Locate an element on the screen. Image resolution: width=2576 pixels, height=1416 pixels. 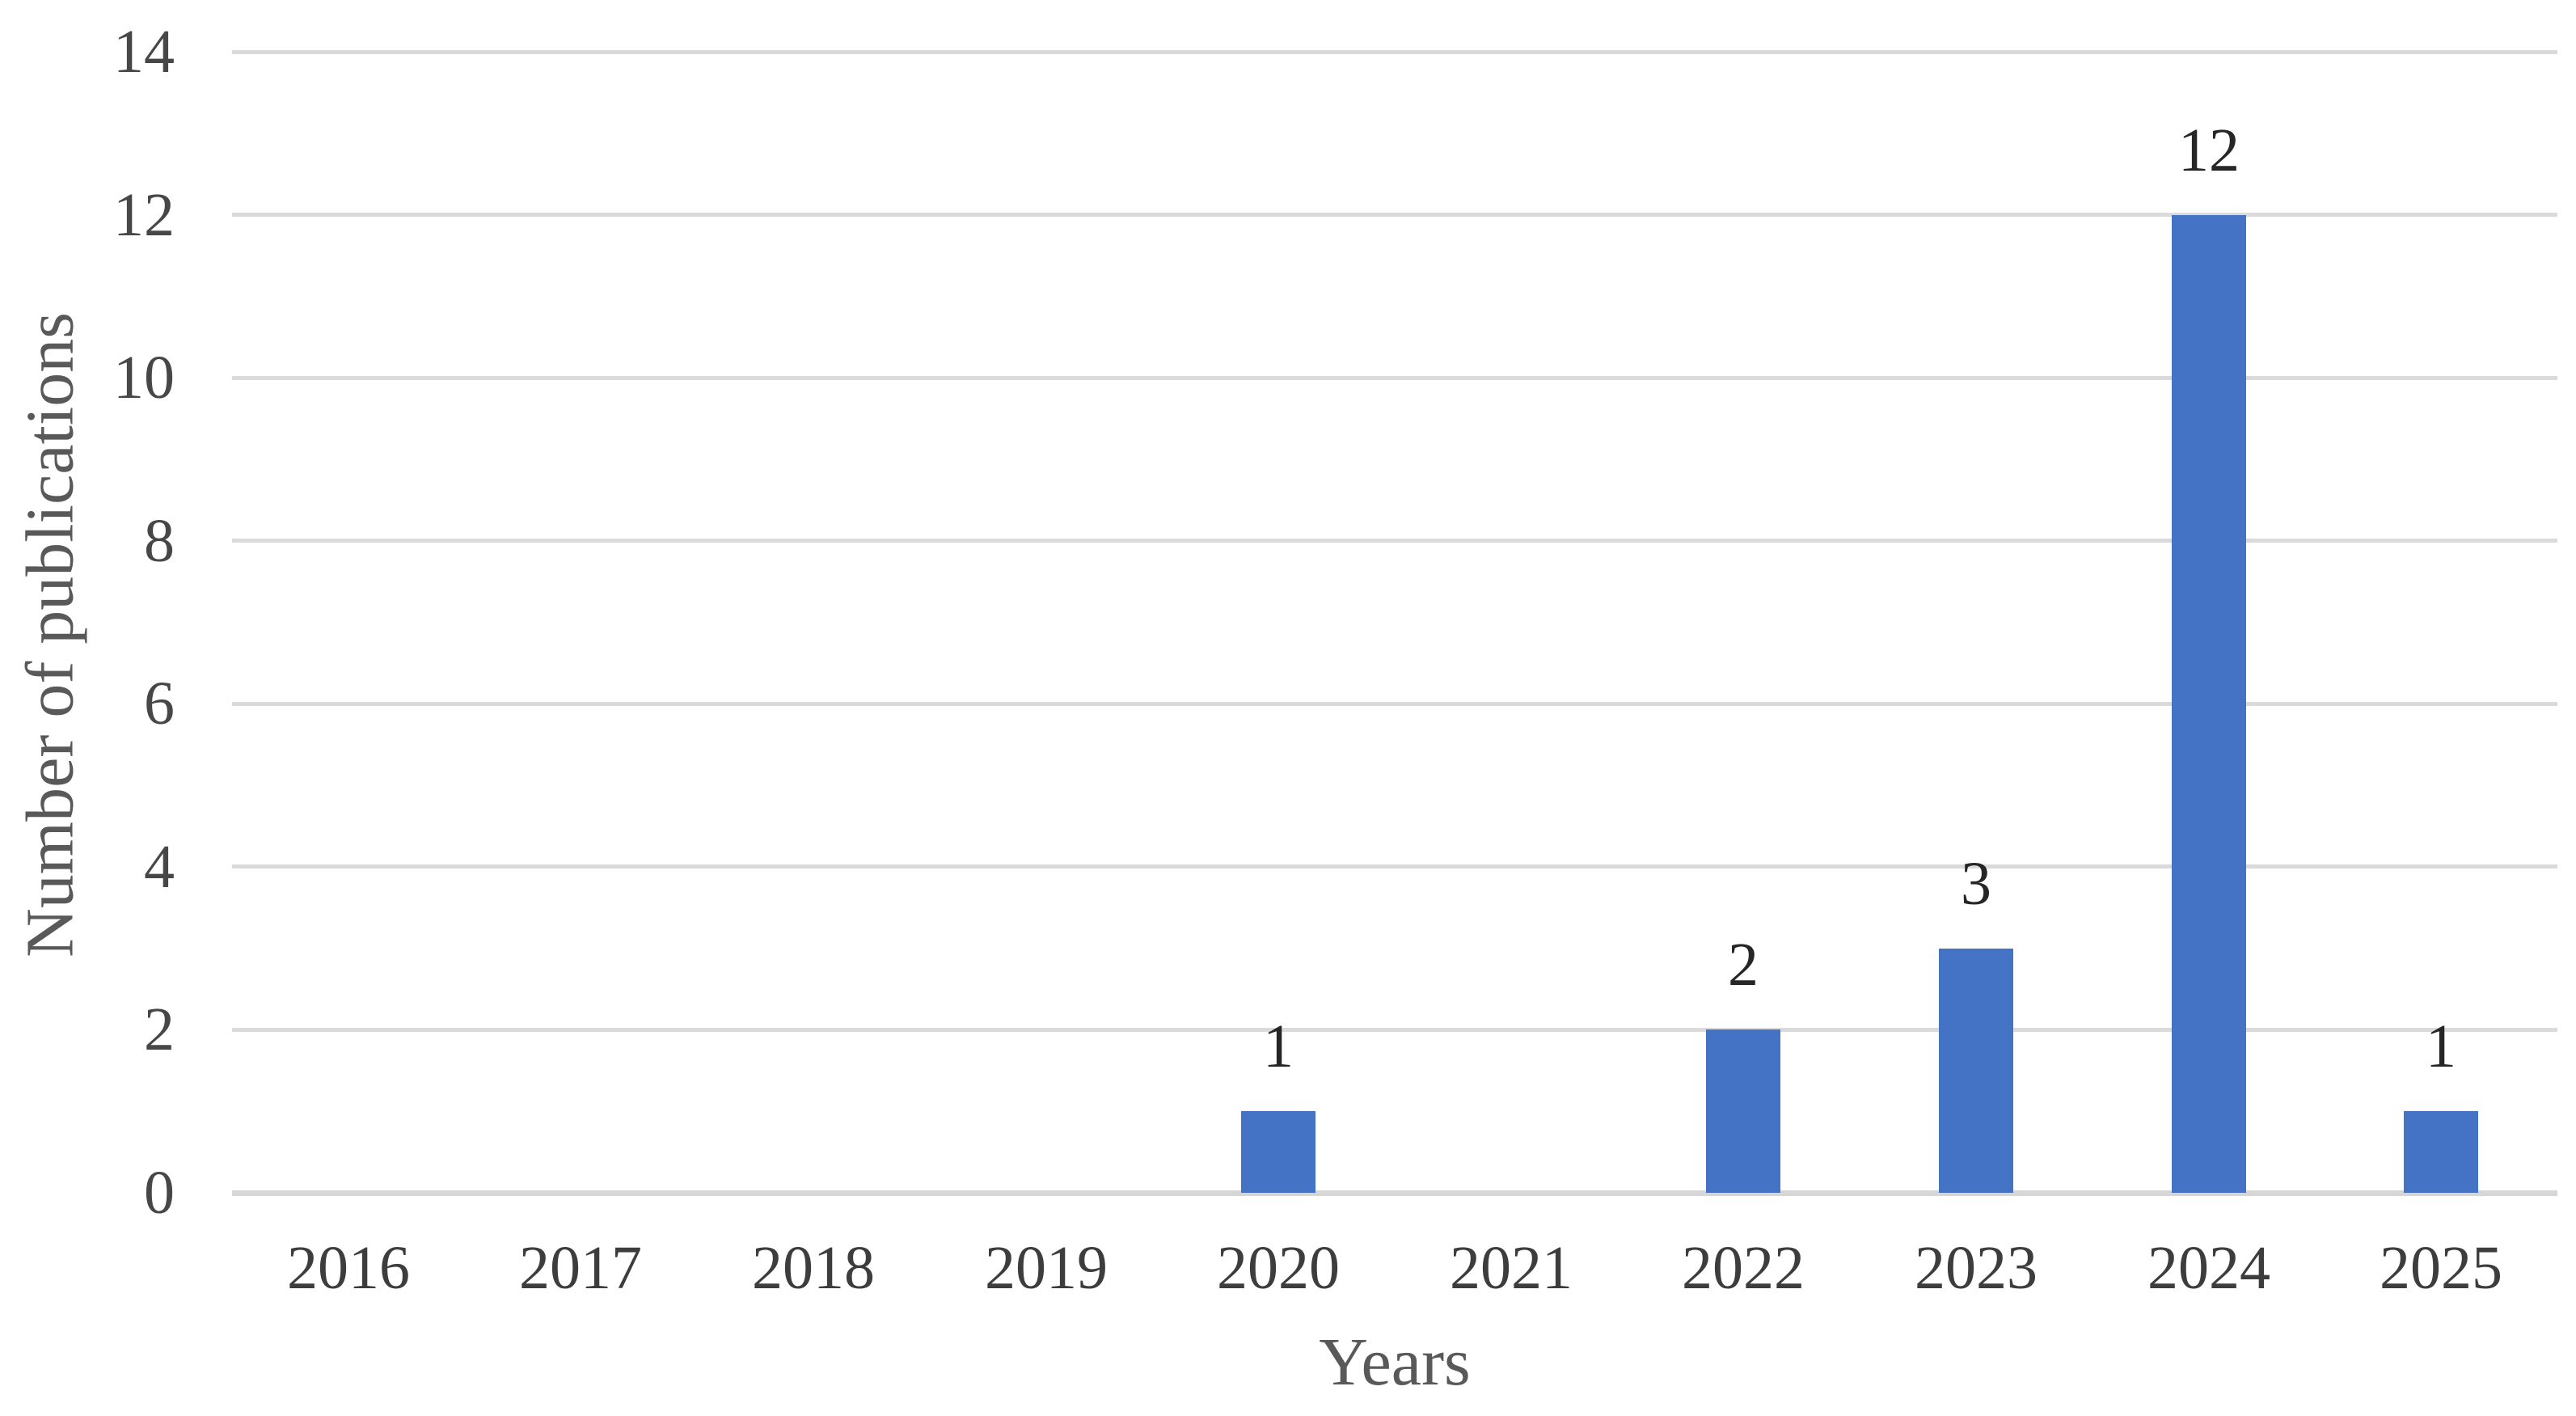
y-tick-label-4: 4 is located at coordinates (159, 867).